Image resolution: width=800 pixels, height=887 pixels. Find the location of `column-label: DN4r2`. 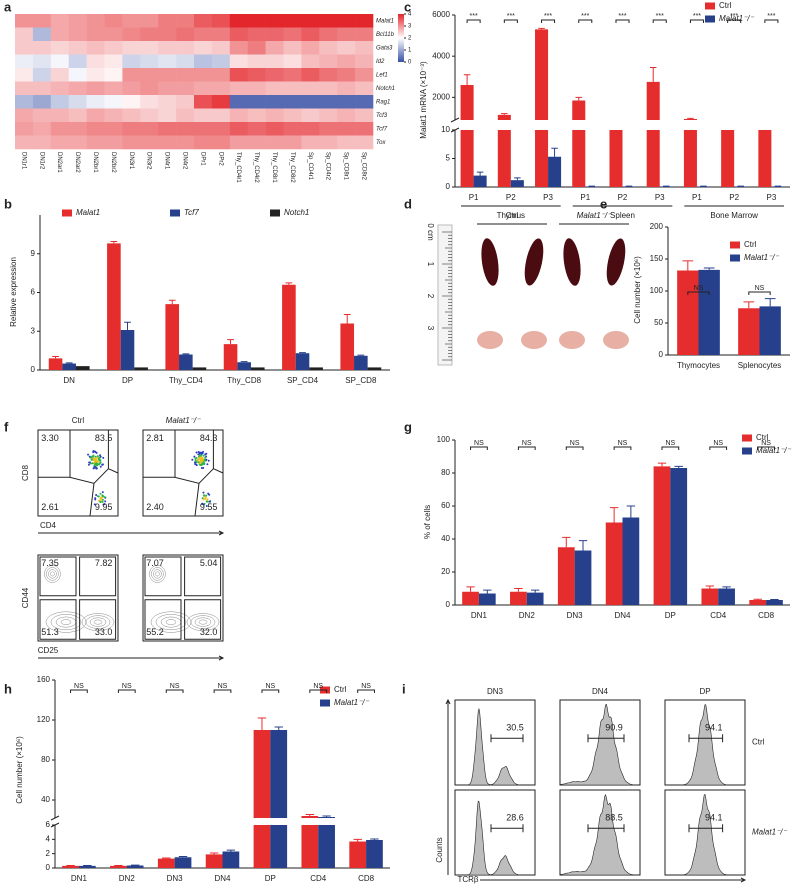

column-label: DN4r2 is located at coordinates (184, 161).